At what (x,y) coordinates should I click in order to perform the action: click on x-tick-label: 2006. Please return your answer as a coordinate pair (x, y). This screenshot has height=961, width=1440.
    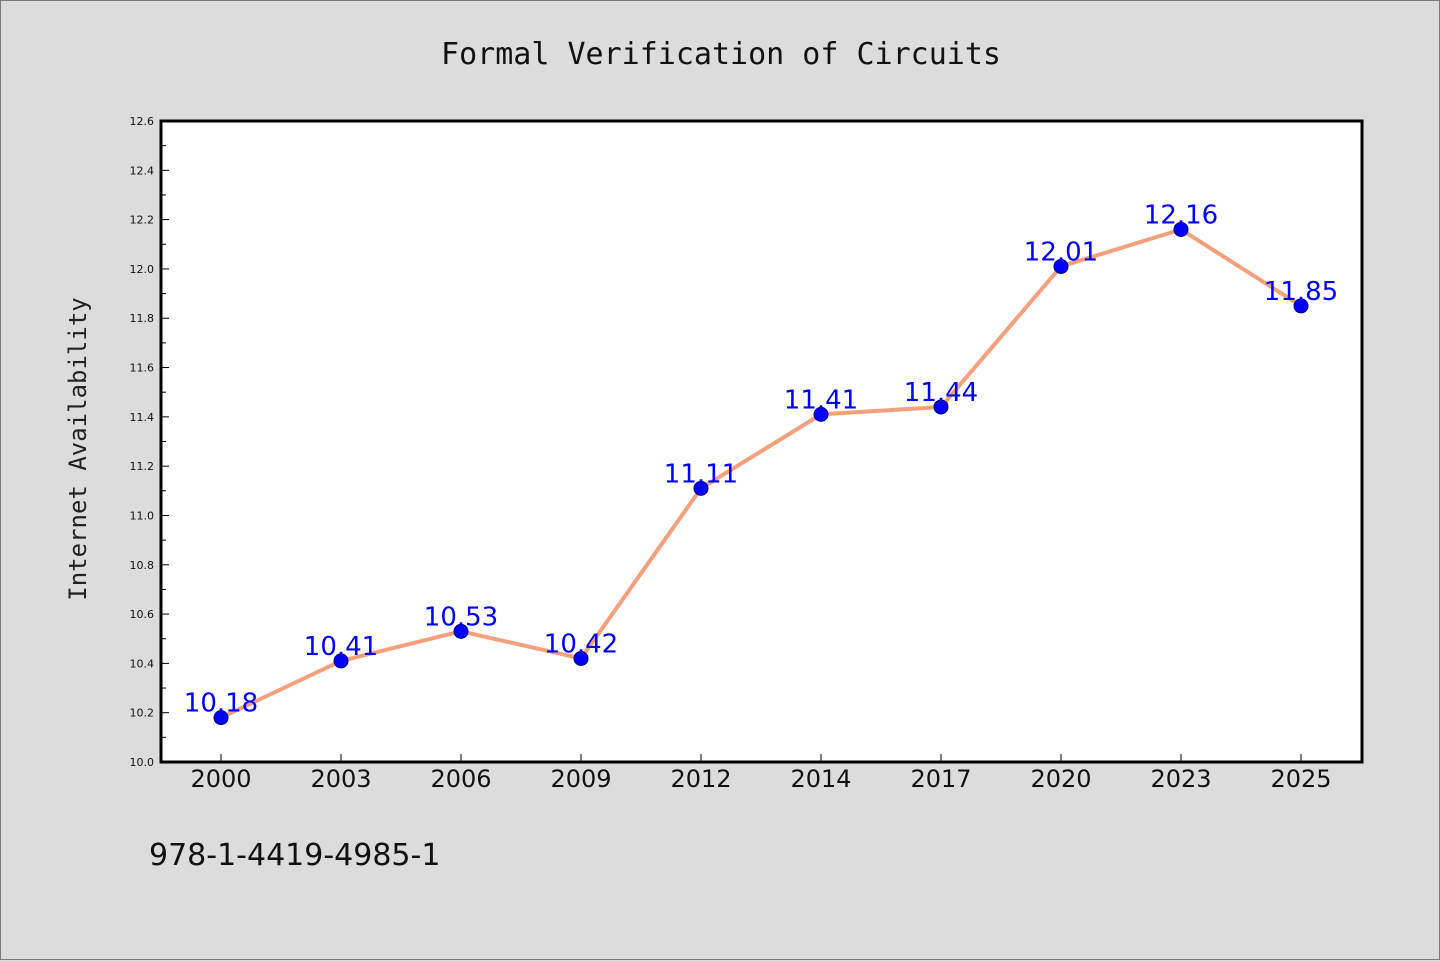
    Looking at the image, I should click on (460, 779).